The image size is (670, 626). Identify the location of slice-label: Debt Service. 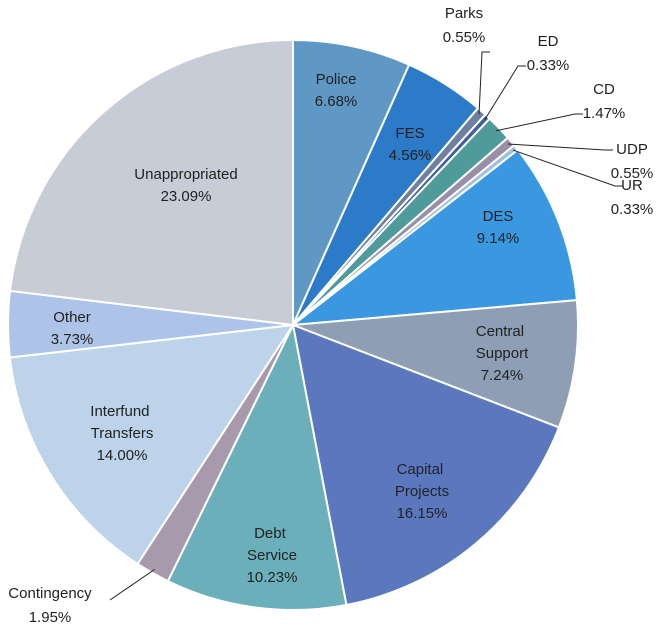
(272, 544).